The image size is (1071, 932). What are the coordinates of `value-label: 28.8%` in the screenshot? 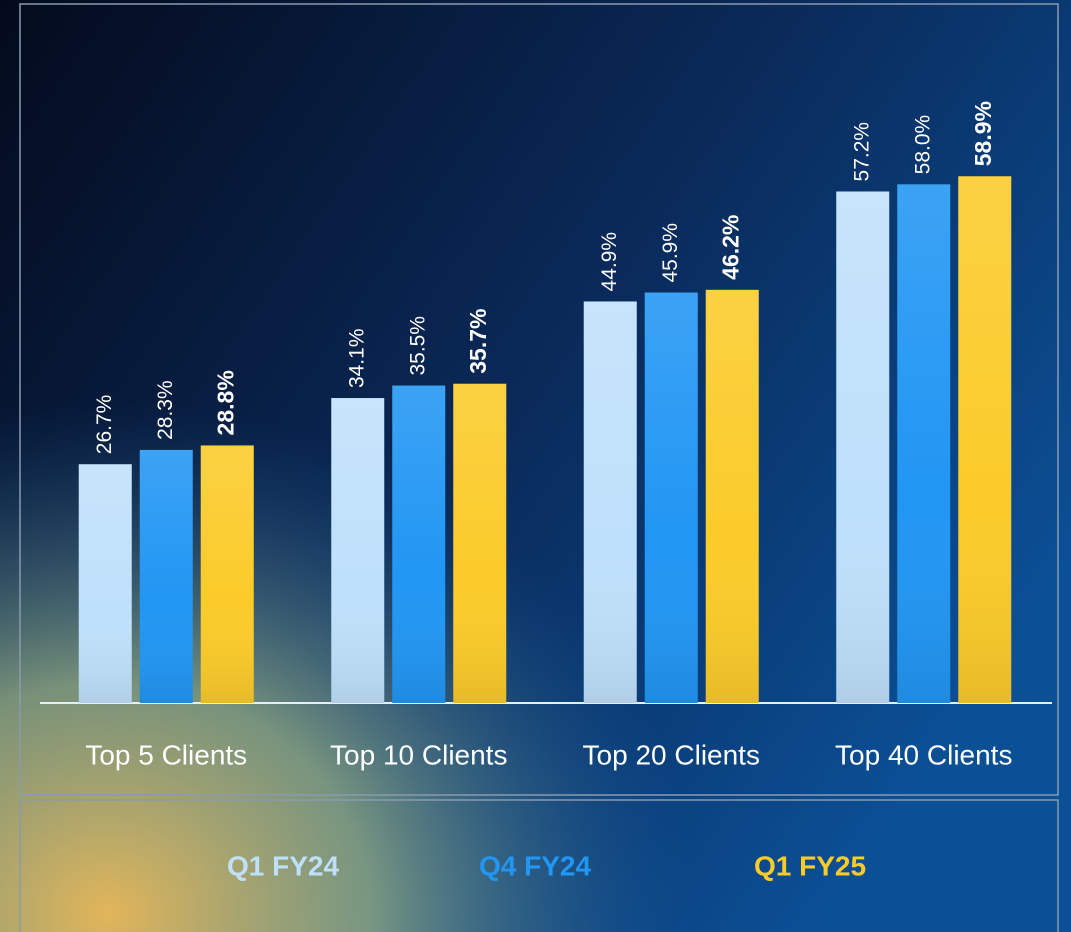 It's located at (225, 402).